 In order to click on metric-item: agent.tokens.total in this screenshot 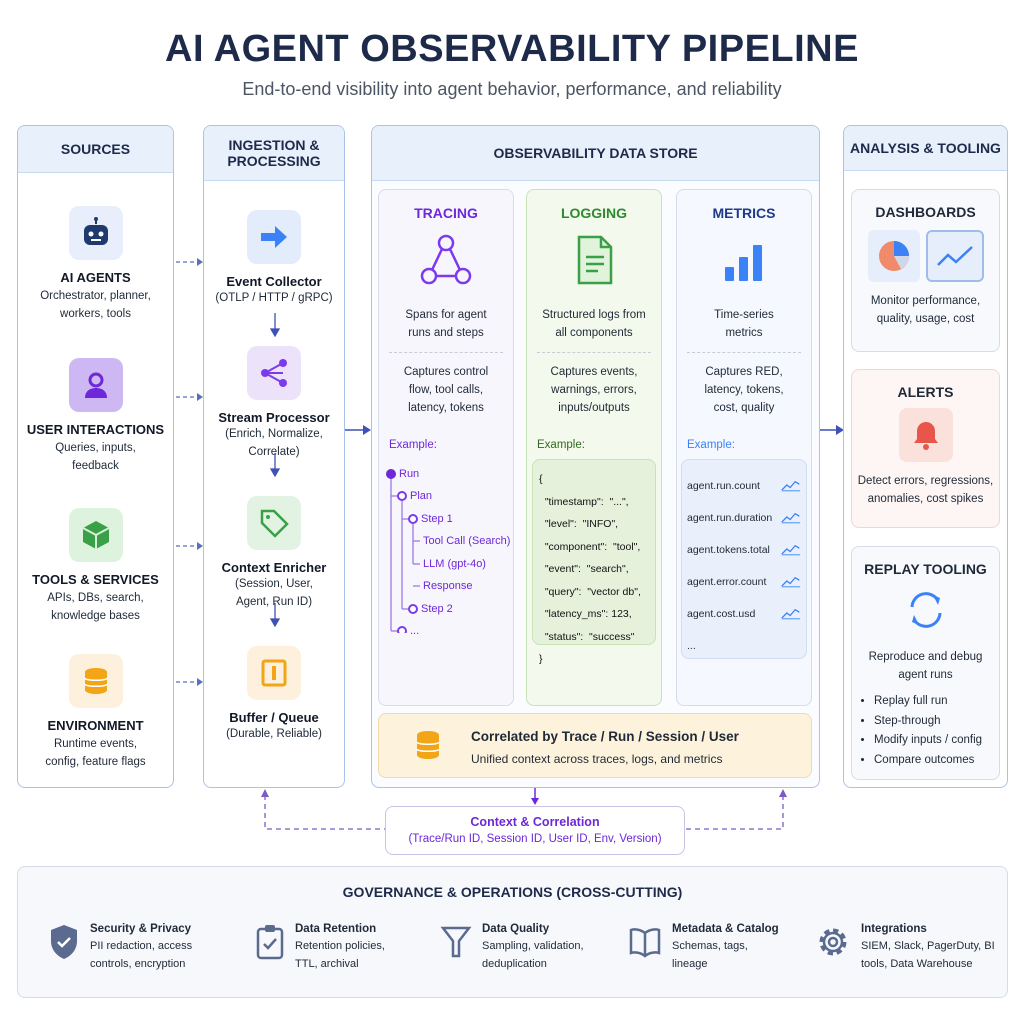, I will do `click(744, 550)`.